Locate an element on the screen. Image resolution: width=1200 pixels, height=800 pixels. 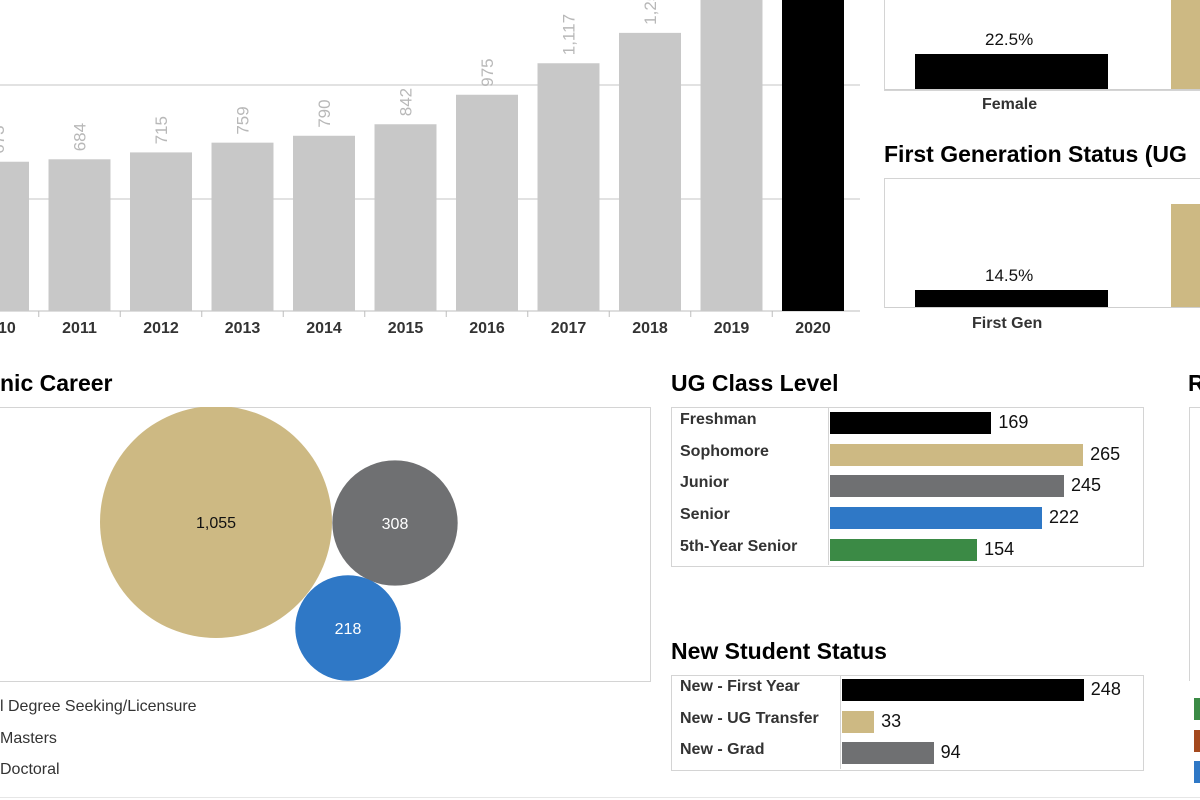
new-student-value-2: 94 is located at coordinates (950, 752).